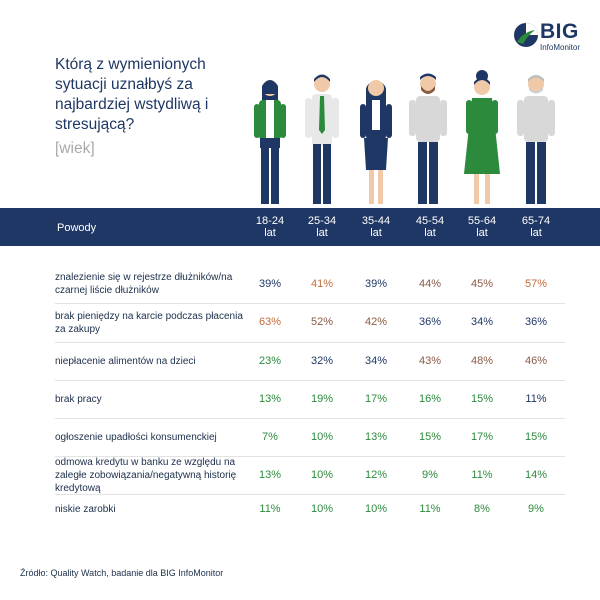  Describe the element at coordinates (404, 137) in the screenshot. I see `age-group-figures` at that location.